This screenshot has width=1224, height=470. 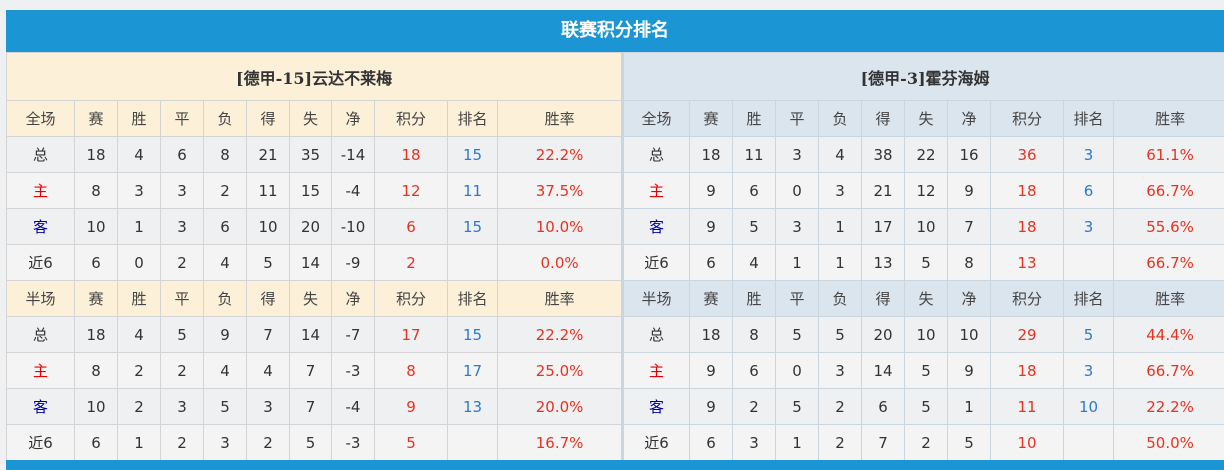 What do you see at coordinates (268, 190) in the screenshot?
I see `cell: 11` at bounding box center [268, 190].